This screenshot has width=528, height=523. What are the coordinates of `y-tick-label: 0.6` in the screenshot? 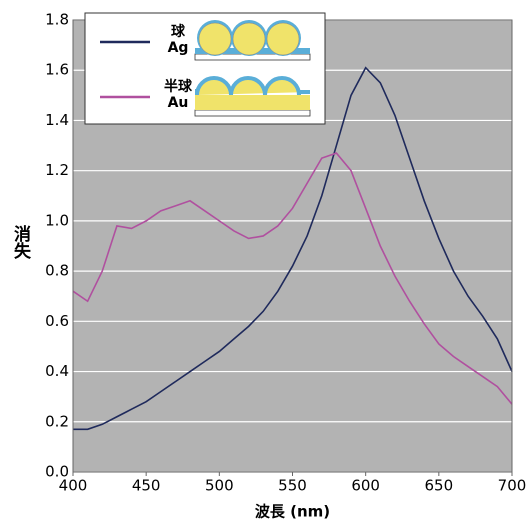 It's located at (57, 321).